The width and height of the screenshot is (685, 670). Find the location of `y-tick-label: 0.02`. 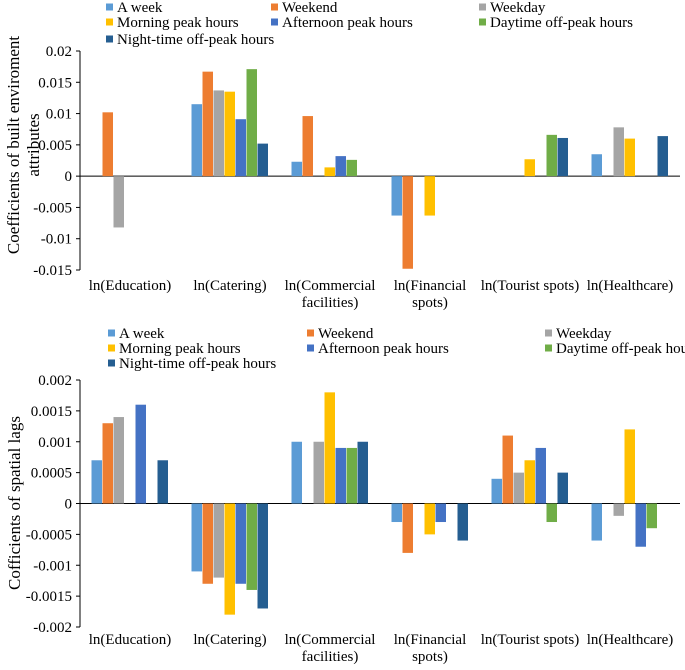

y-tick-label: 0.02 is located at coordinates (59, 52).